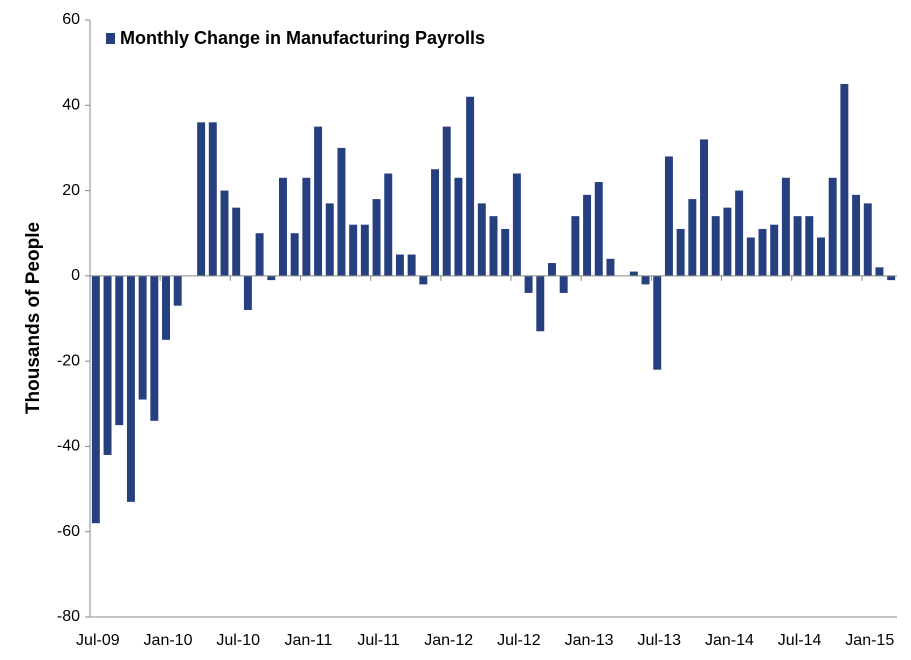 The height and width of the screenshot is (660, 911). What do you see at coordinates (519, 640) in the screenshot?
I see `x-tick-label: Jul-12` at bounding box center [519, 640].